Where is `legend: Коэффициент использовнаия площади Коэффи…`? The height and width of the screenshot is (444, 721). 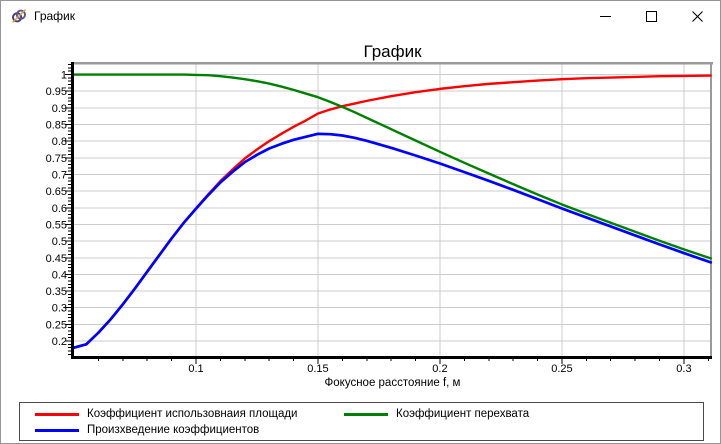 legend: Коэффициент использовнаия площади Коэффи… is located at coordinates (361, 421).